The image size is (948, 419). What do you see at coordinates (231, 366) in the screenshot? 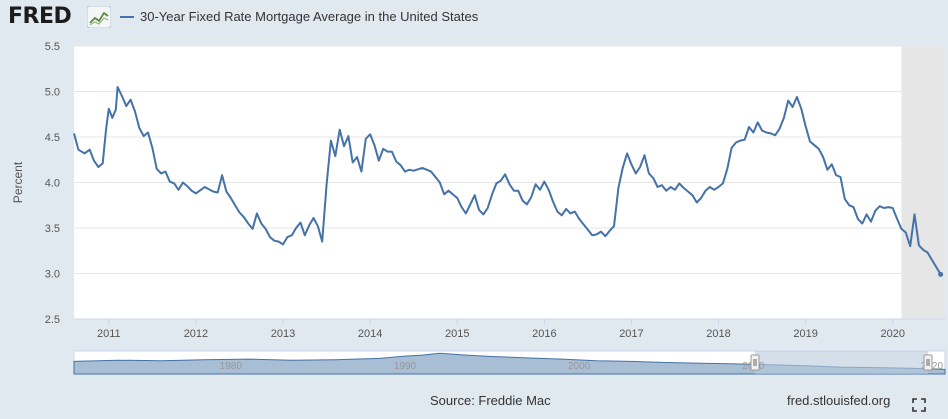
I see `navigator-tick-label: 1980` at bounding box center [231, 366].